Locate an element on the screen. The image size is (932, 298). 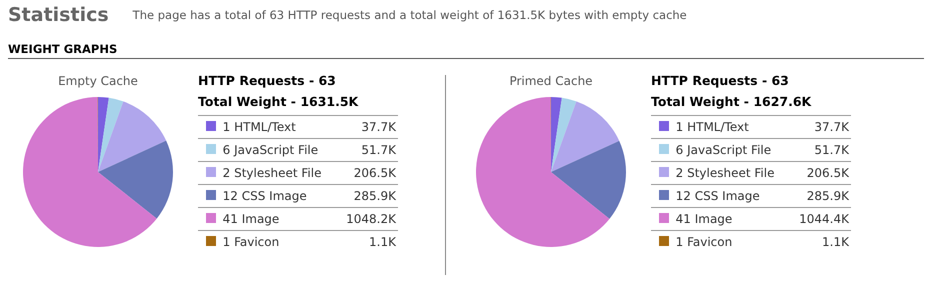
chart-title: Primed Cache is located at coordinates (551, 81).